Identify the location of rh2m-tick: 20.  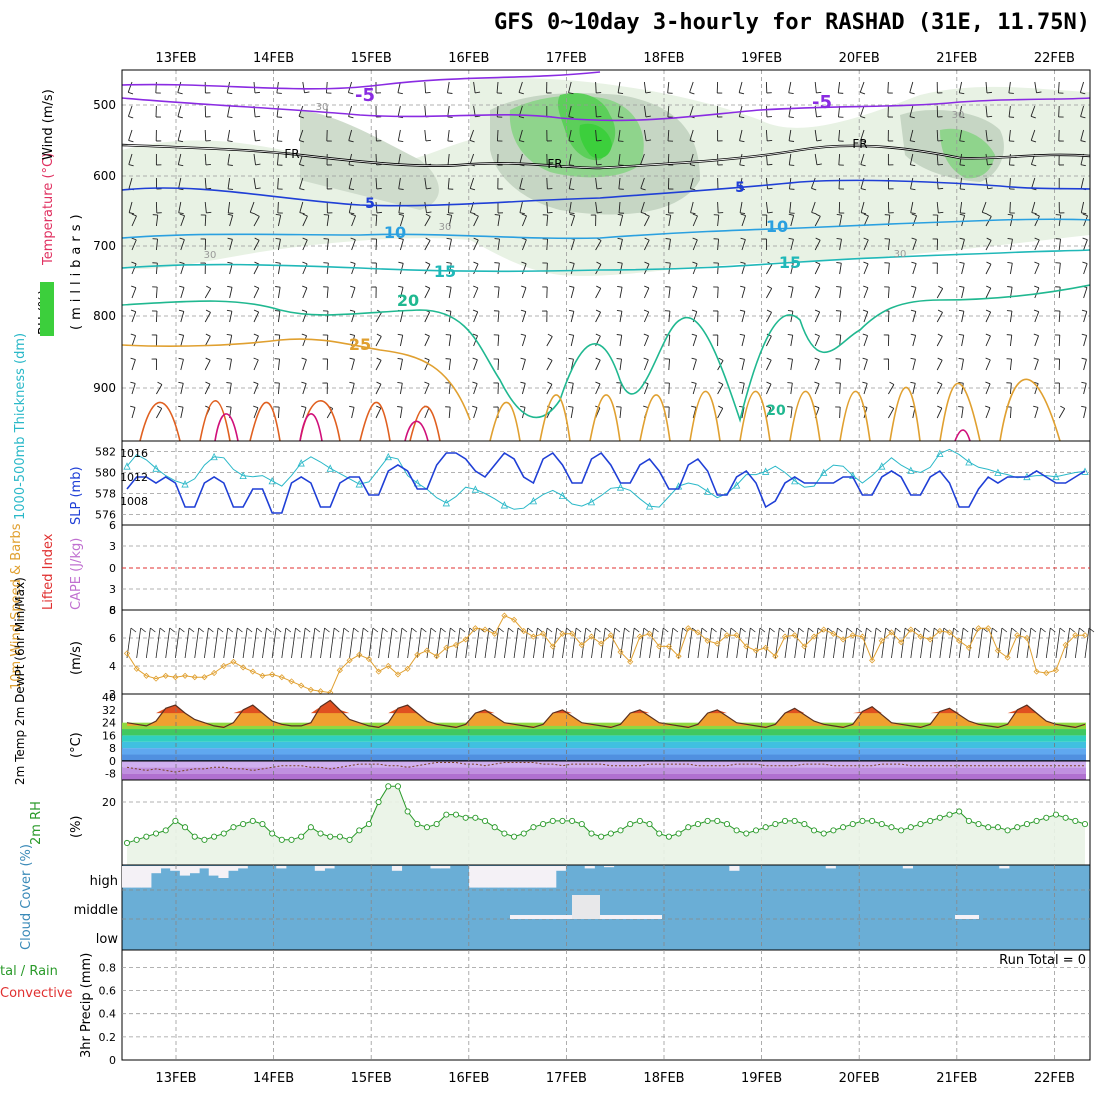
(109, 802).